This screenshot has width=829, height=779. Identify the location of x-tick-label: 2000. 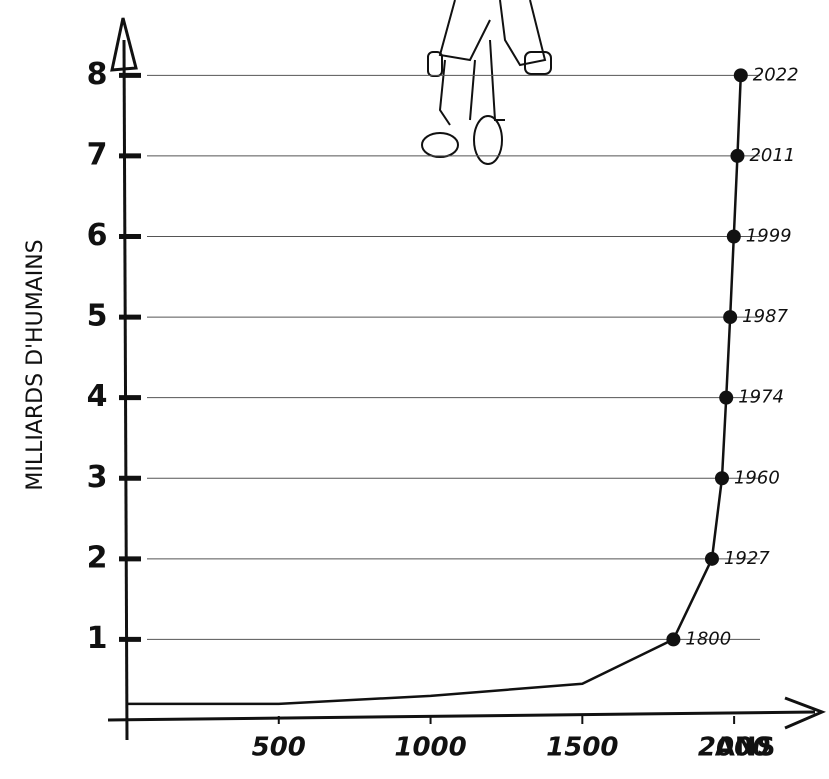
(734, 748).